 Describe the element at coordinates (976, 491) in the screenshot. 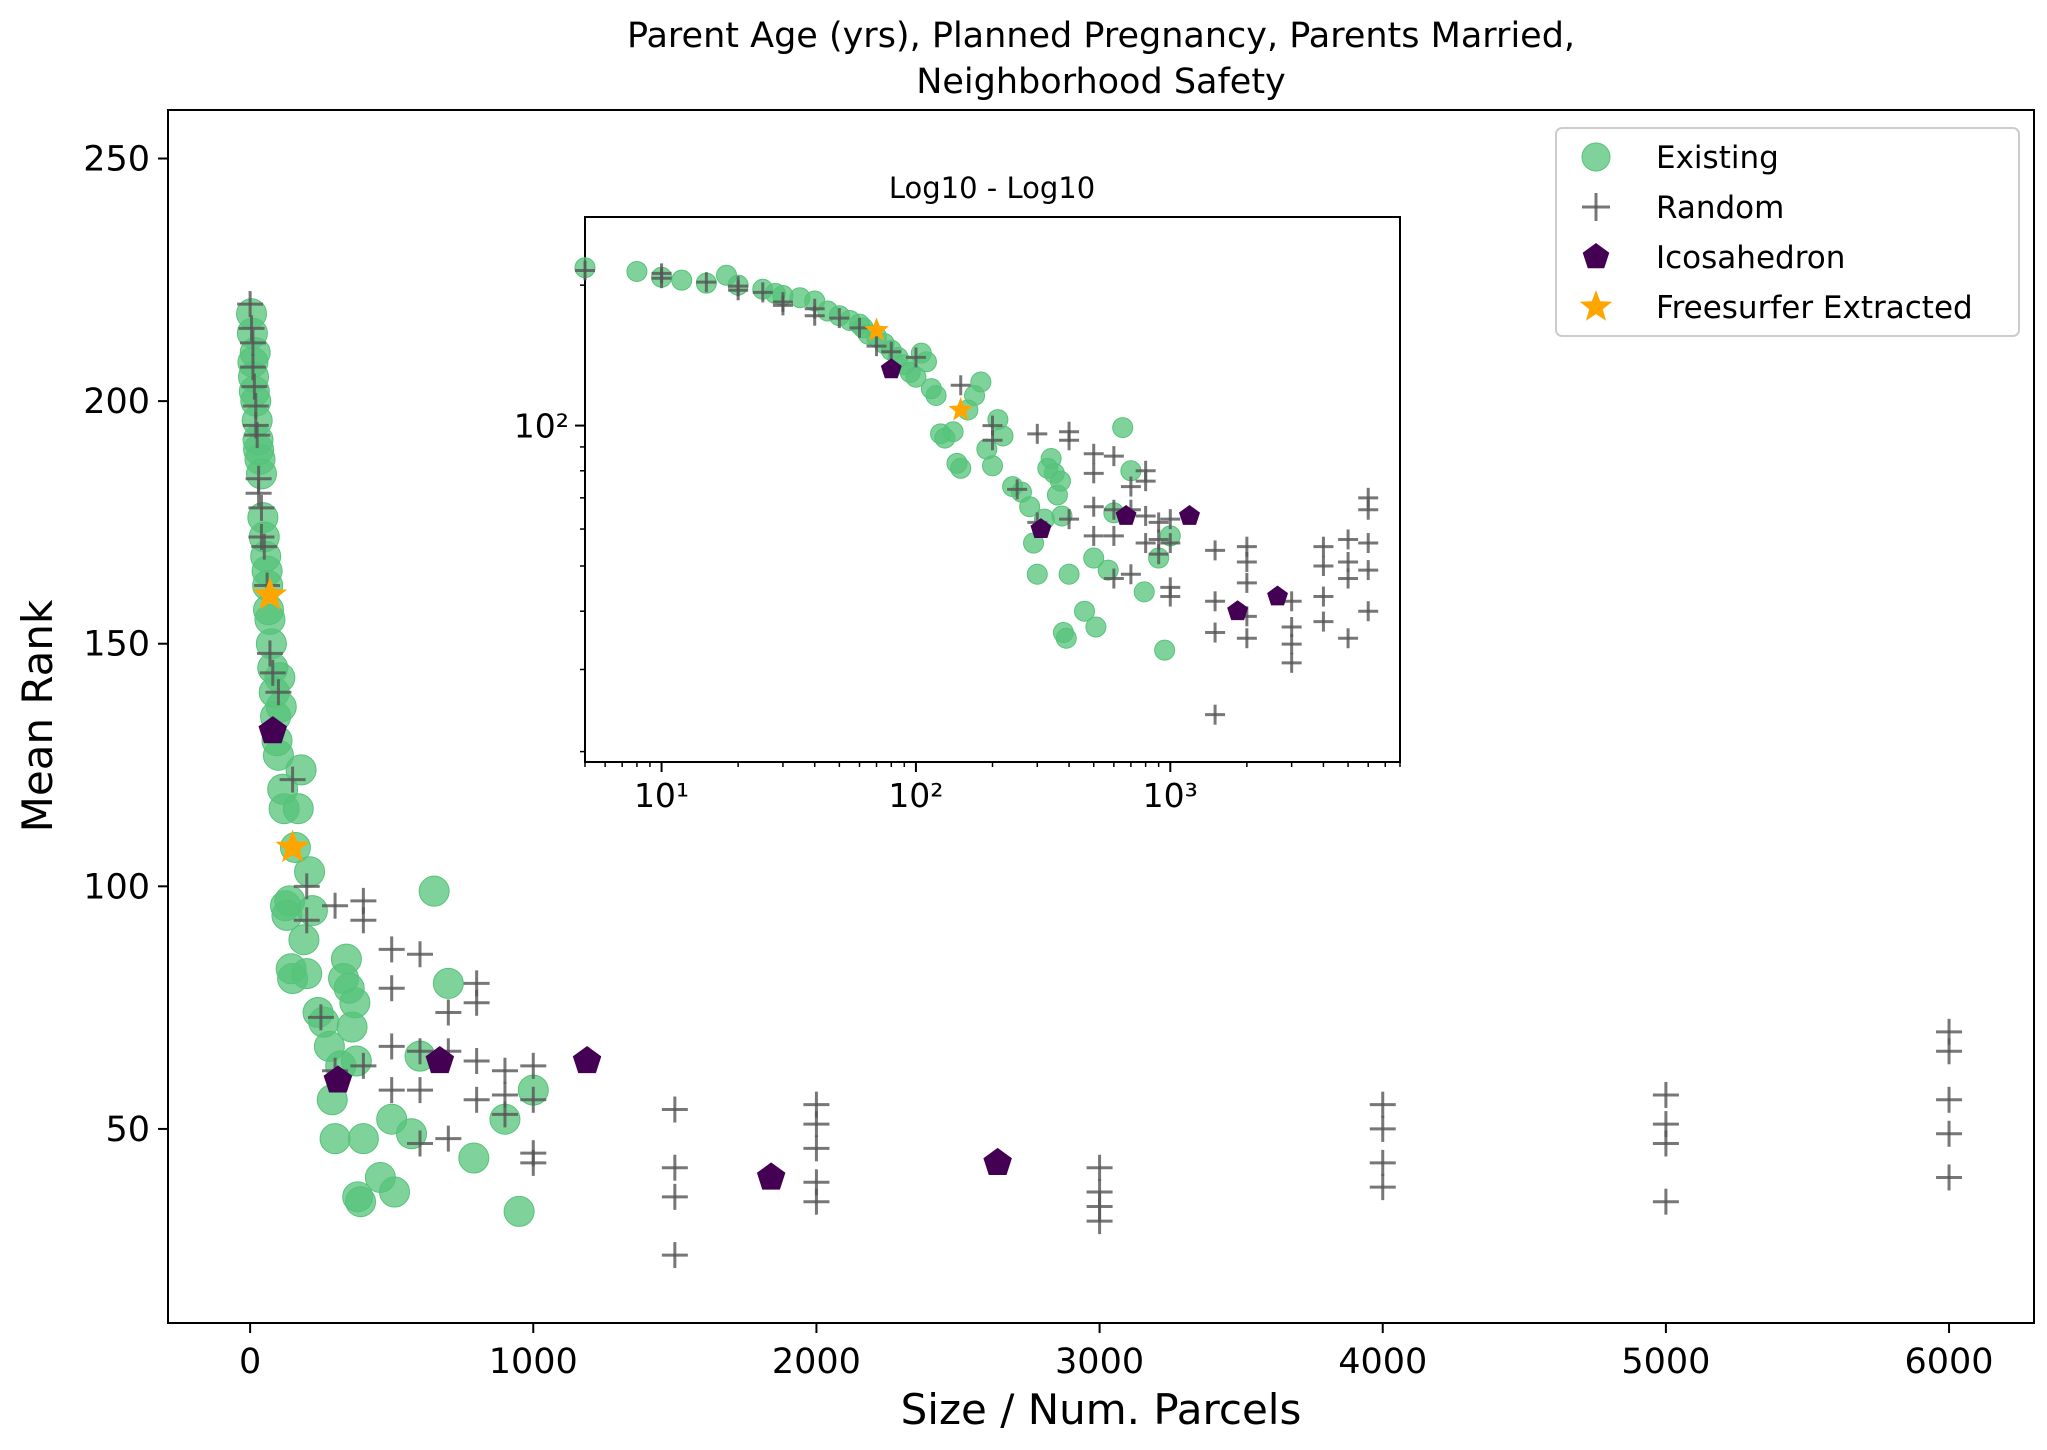

I see `inset-marks` at that location.